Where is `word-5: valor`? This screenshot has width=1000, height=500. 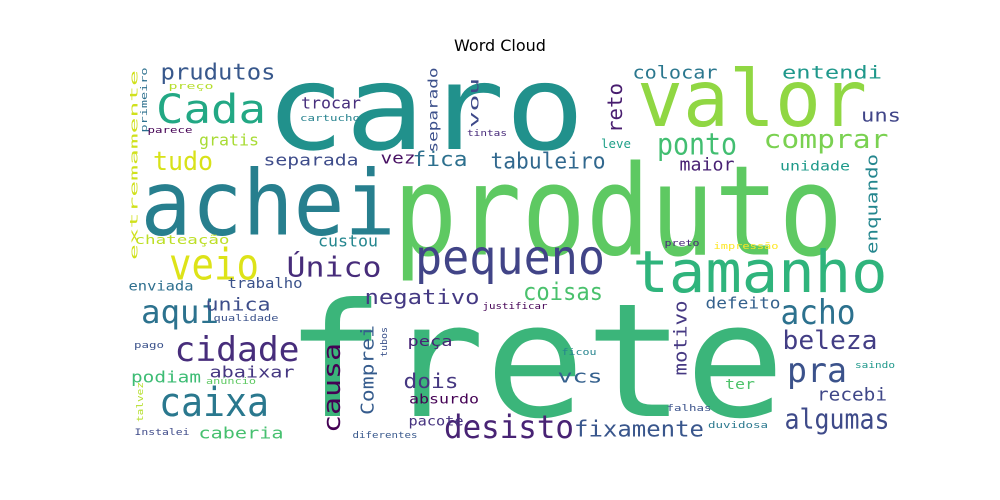
word-5: valor is located at coordinates (752, 100).